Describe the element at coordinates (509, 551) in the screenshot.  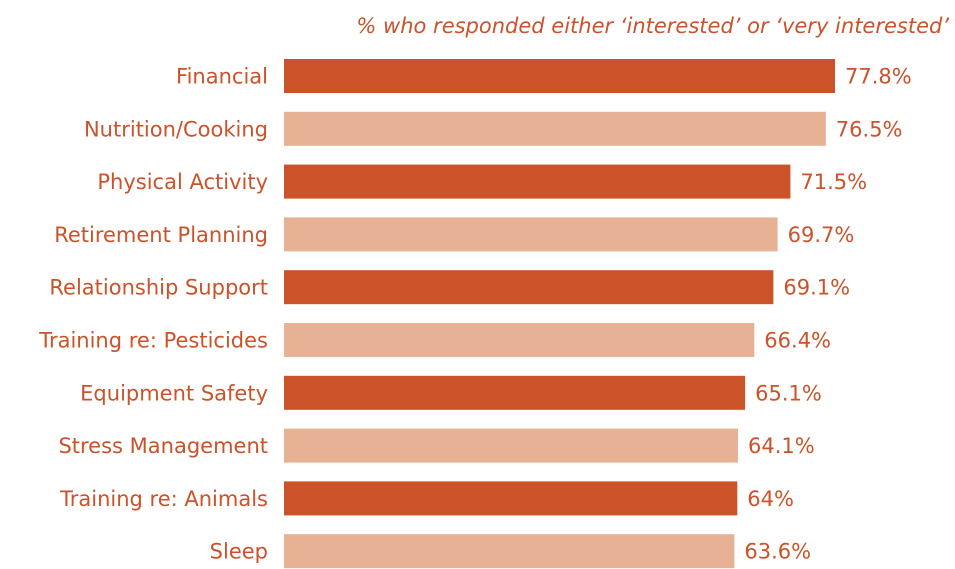
I see `bar-sleep` at that location.